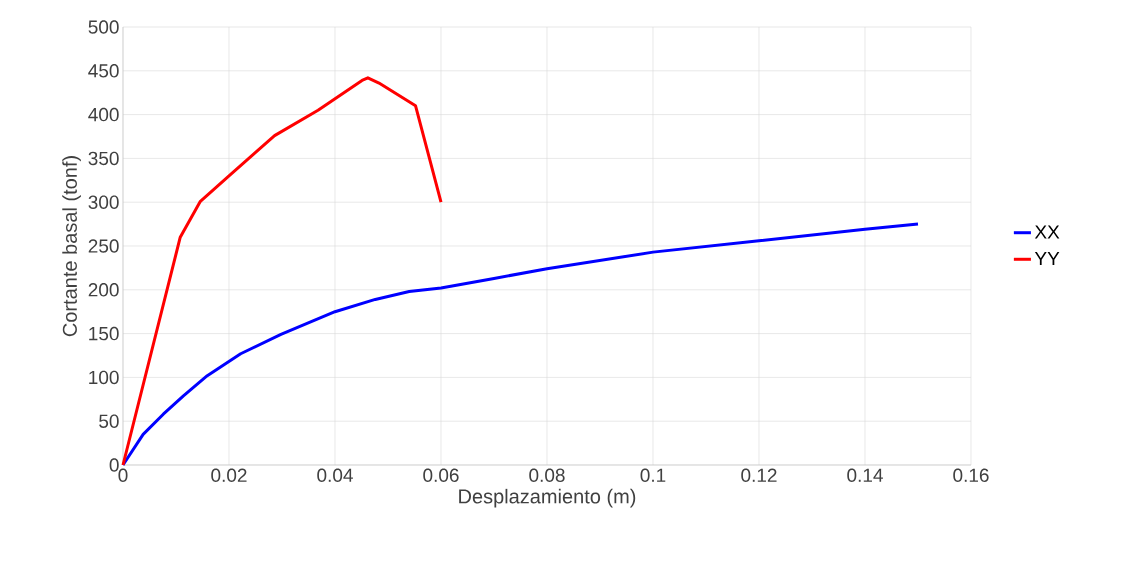 The width and height of the screenshot is (1148, 565). What do you see at coordinates (103, 202) in the screenshot?
I see `y-tick-label: 300` at bounding box center [103, 202].